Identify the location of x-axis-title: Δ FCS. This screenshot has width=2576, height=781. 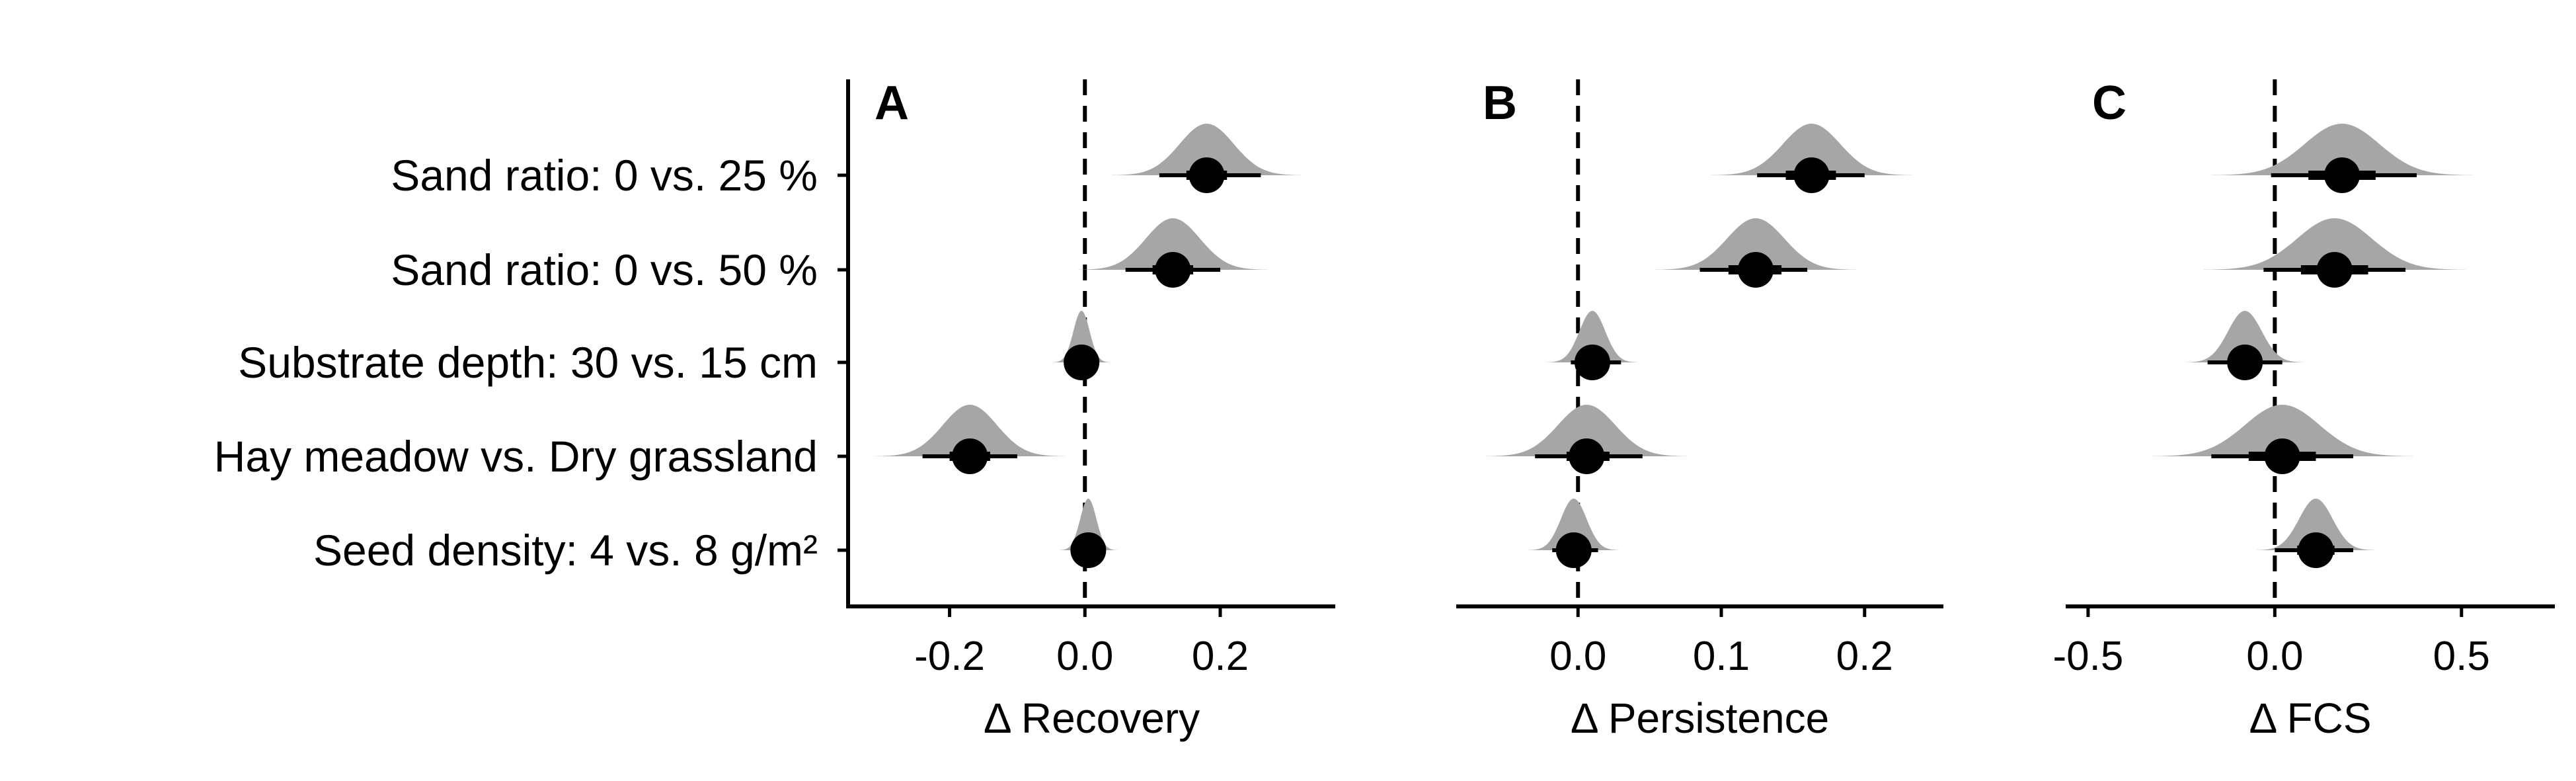
(2310, 718).